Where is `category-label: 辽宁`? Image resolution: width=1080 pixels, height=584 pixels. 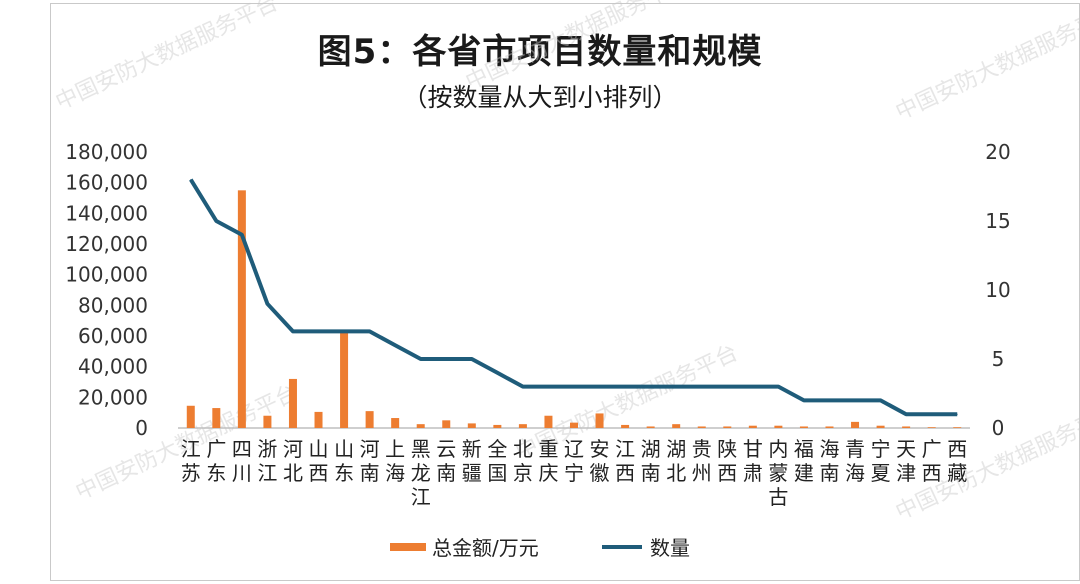 category-label: 辽宁 is located at coordinates (574, 461).